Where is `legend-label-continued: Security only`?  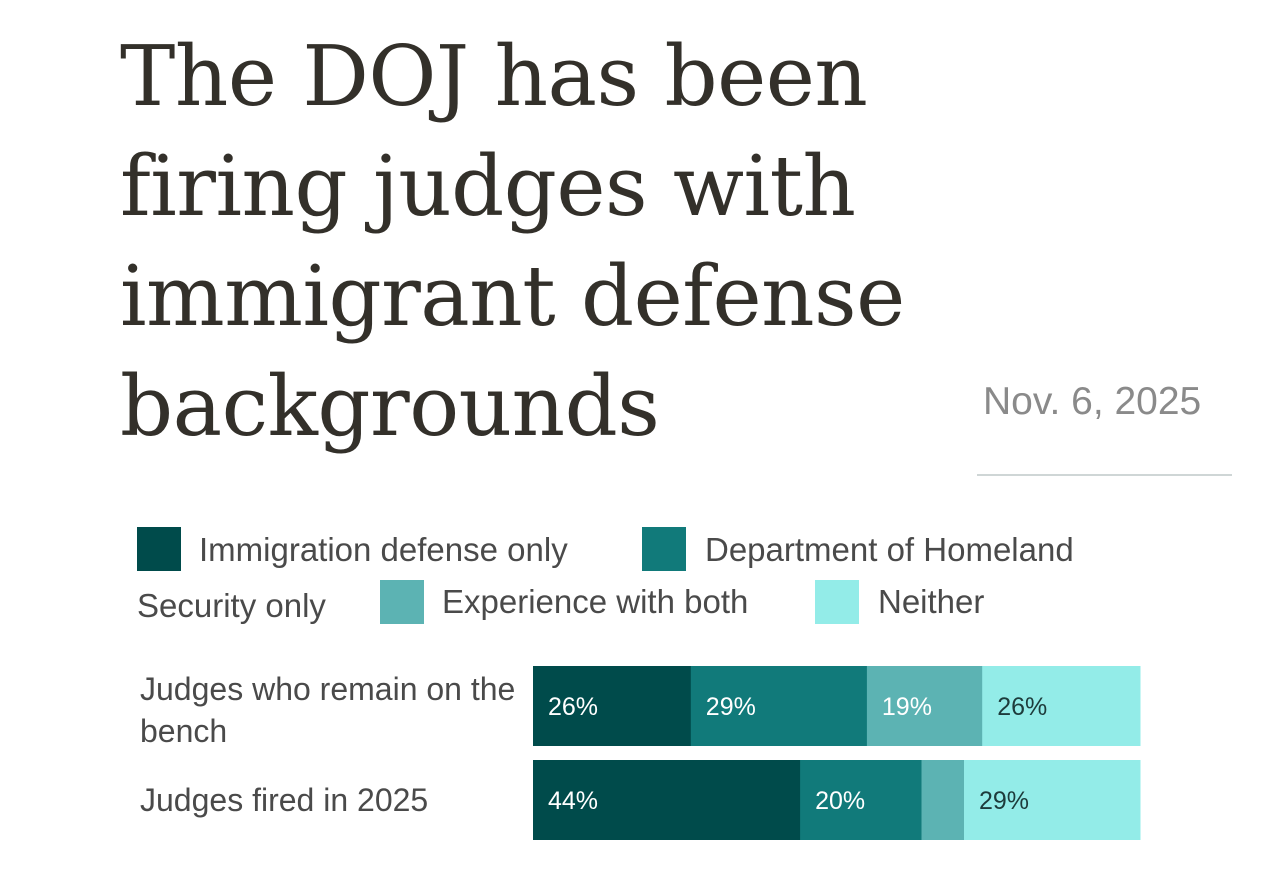
legend-label-continued: Security only is located at coordinates (231, 605).